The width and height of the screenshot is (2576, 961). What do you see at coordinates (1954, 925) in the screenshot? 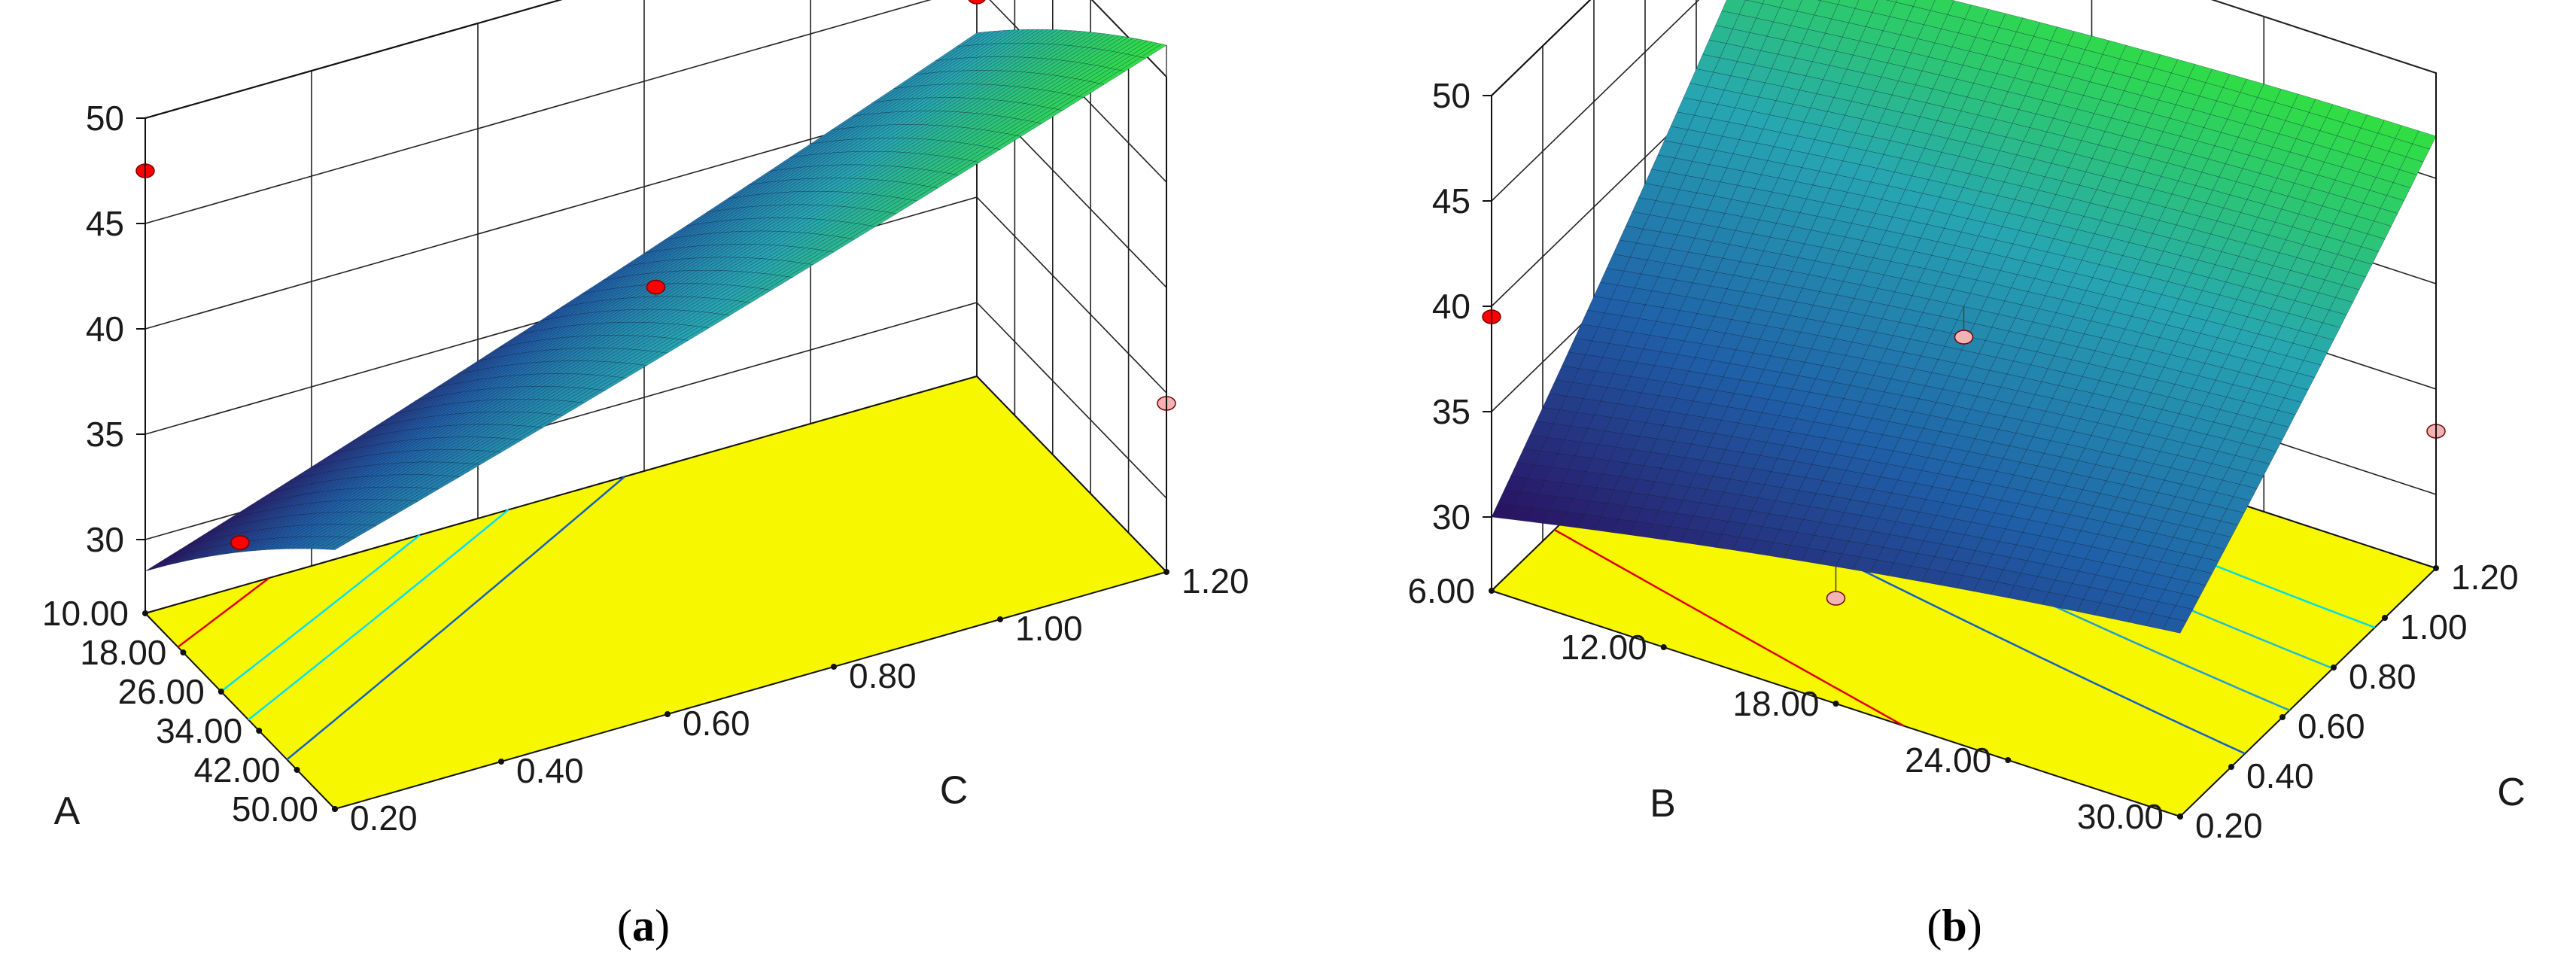
I see `panel-caption-b: (b)` at bounding box center [1954, 925].